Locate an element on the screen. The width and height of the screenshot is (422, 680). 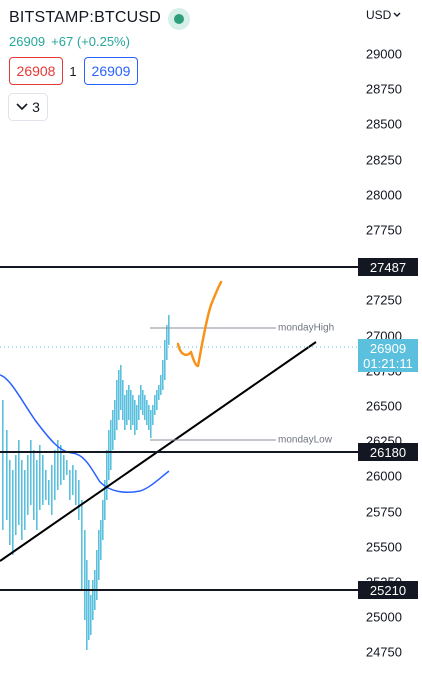
level-label-high: 27487 is located at coordinates (388, 267).